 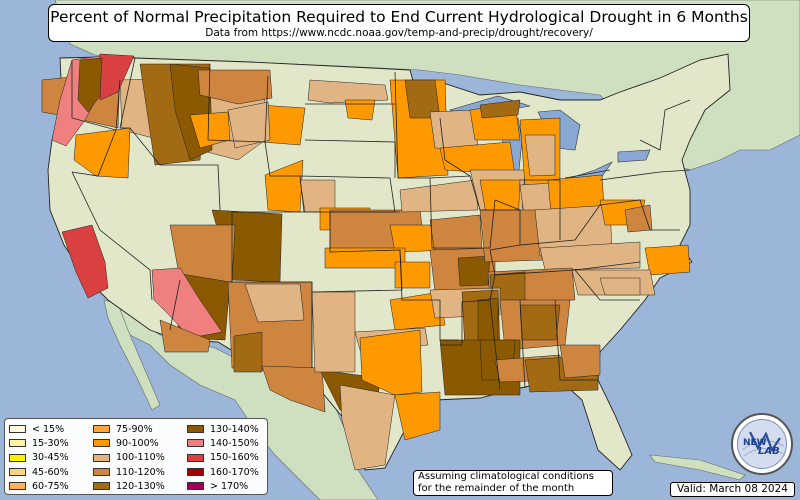 I want to click on legend-item: 90-100%, so click(x=129, y=443).